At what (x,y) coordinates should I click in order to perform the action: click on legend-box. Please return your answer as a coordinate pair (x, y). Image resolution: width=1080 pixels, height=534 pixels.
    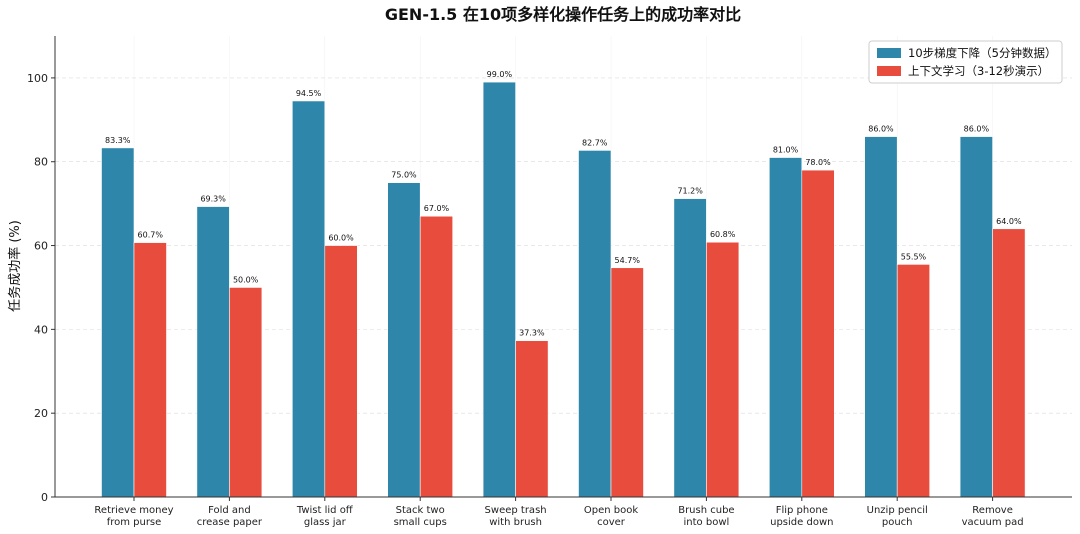
    Looking at the image, I should click on (965, 62).